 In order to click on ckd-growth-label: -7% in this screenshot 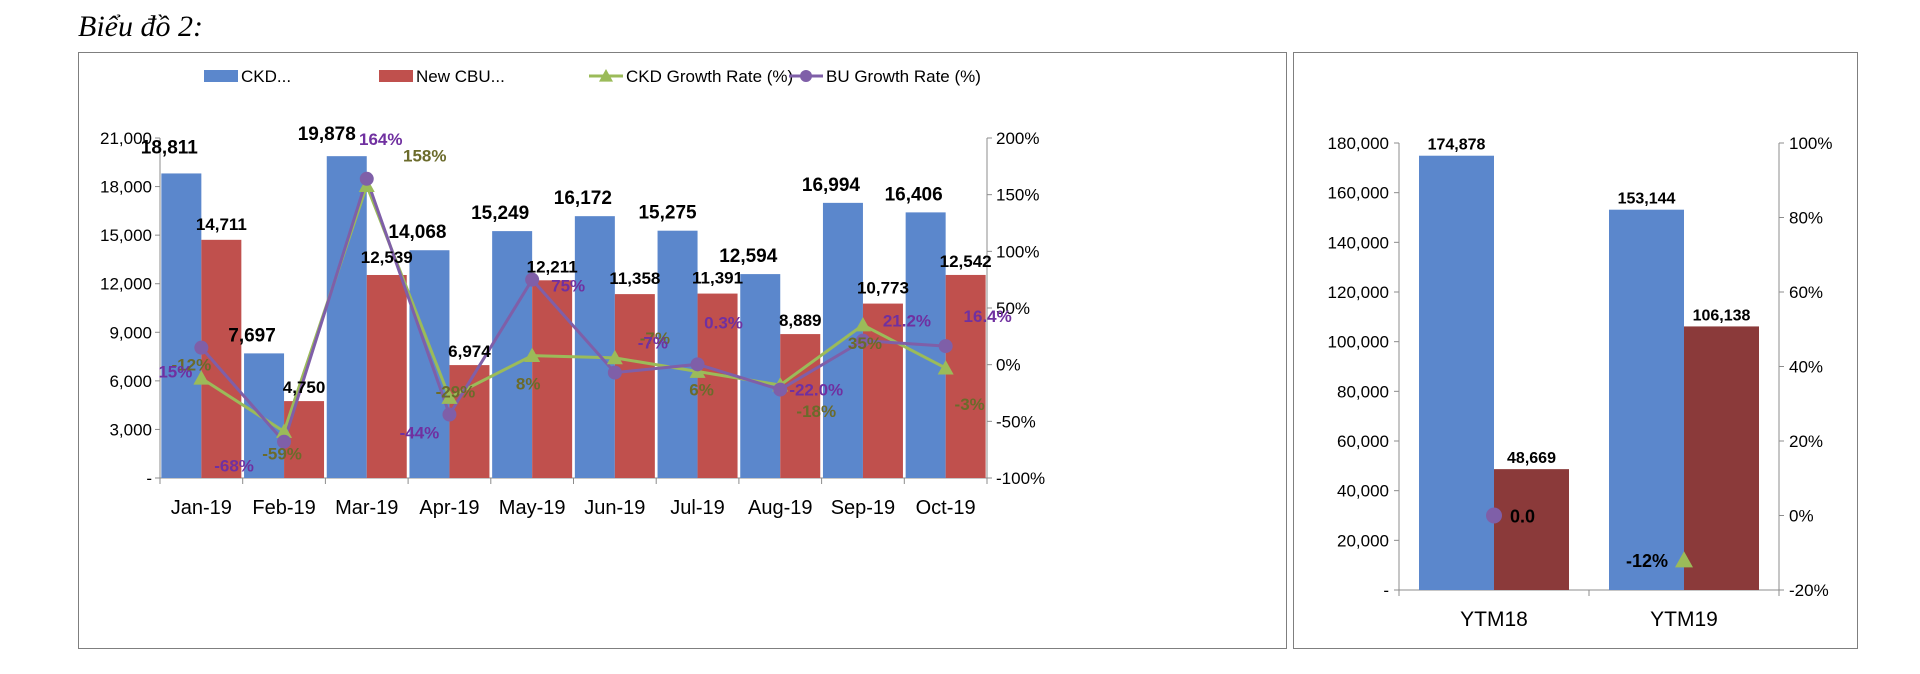, I will do `click(655, 338)`.